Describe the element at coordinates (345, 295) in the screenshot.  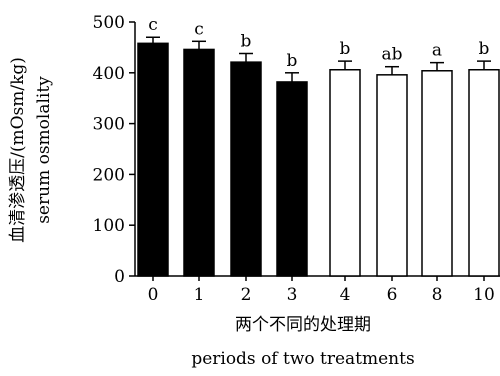
I see `x-tick-label: 4` at that location.